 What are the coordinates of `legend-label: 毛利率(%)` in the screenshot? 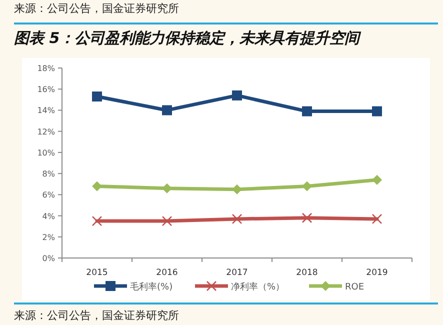 It's located at (151, 287).